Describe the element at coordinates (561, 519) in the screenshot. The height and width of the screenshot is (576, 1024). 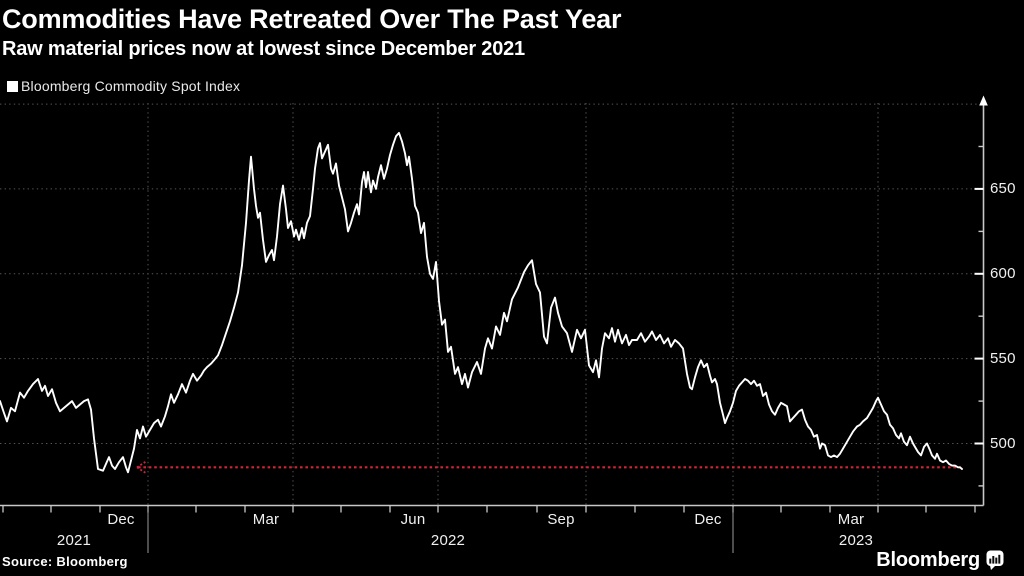
I see `x-month-label: Sep` at that location.